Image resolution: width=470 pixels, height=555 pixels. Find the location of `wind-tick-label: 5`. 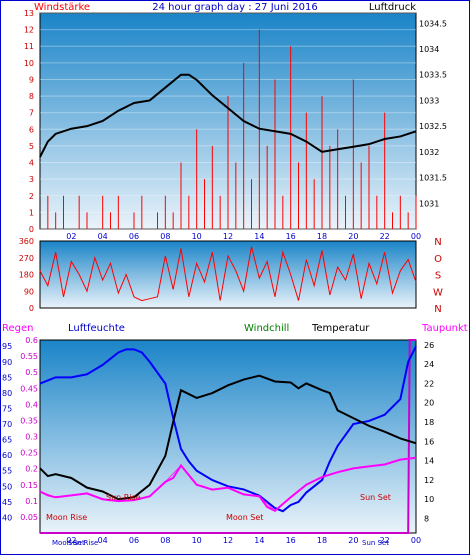

wind-tick-label: 5 is located at coordinates (31, 146).